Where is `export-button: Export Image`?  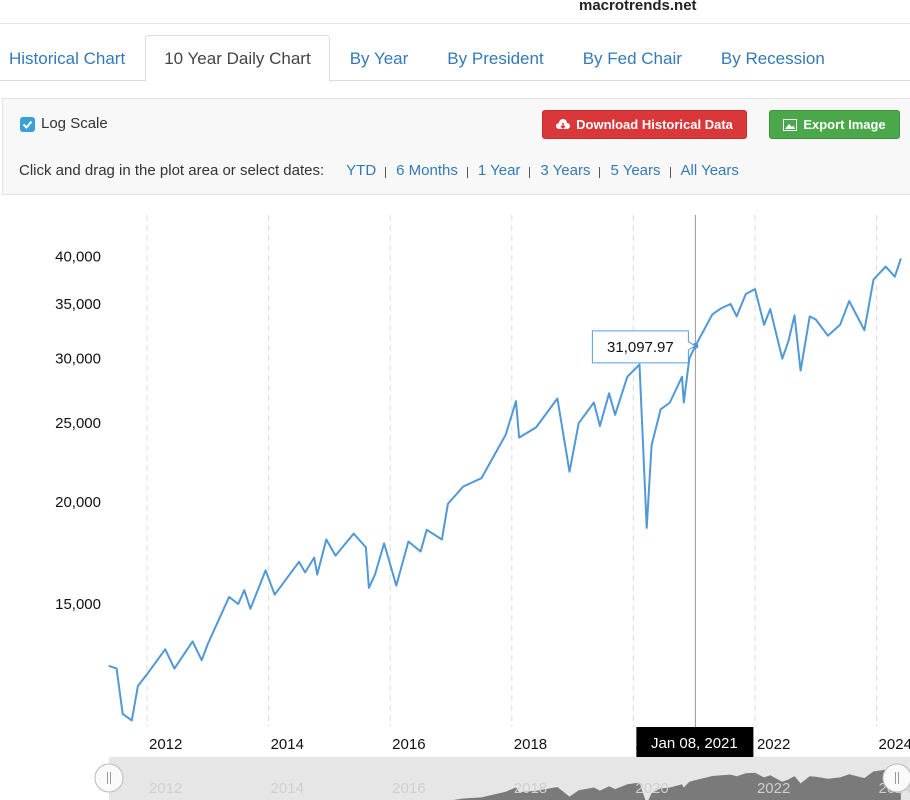
export-button: Export Image is located at coordinates (834, 124).